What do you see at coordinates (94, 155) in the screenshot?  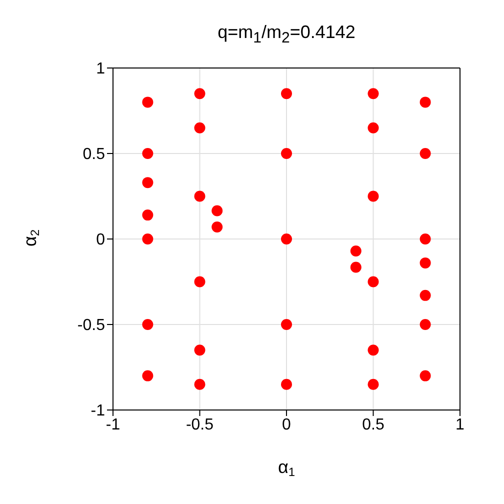 I see `y-tick-label: 0.5` at bounding box center [94, 155].